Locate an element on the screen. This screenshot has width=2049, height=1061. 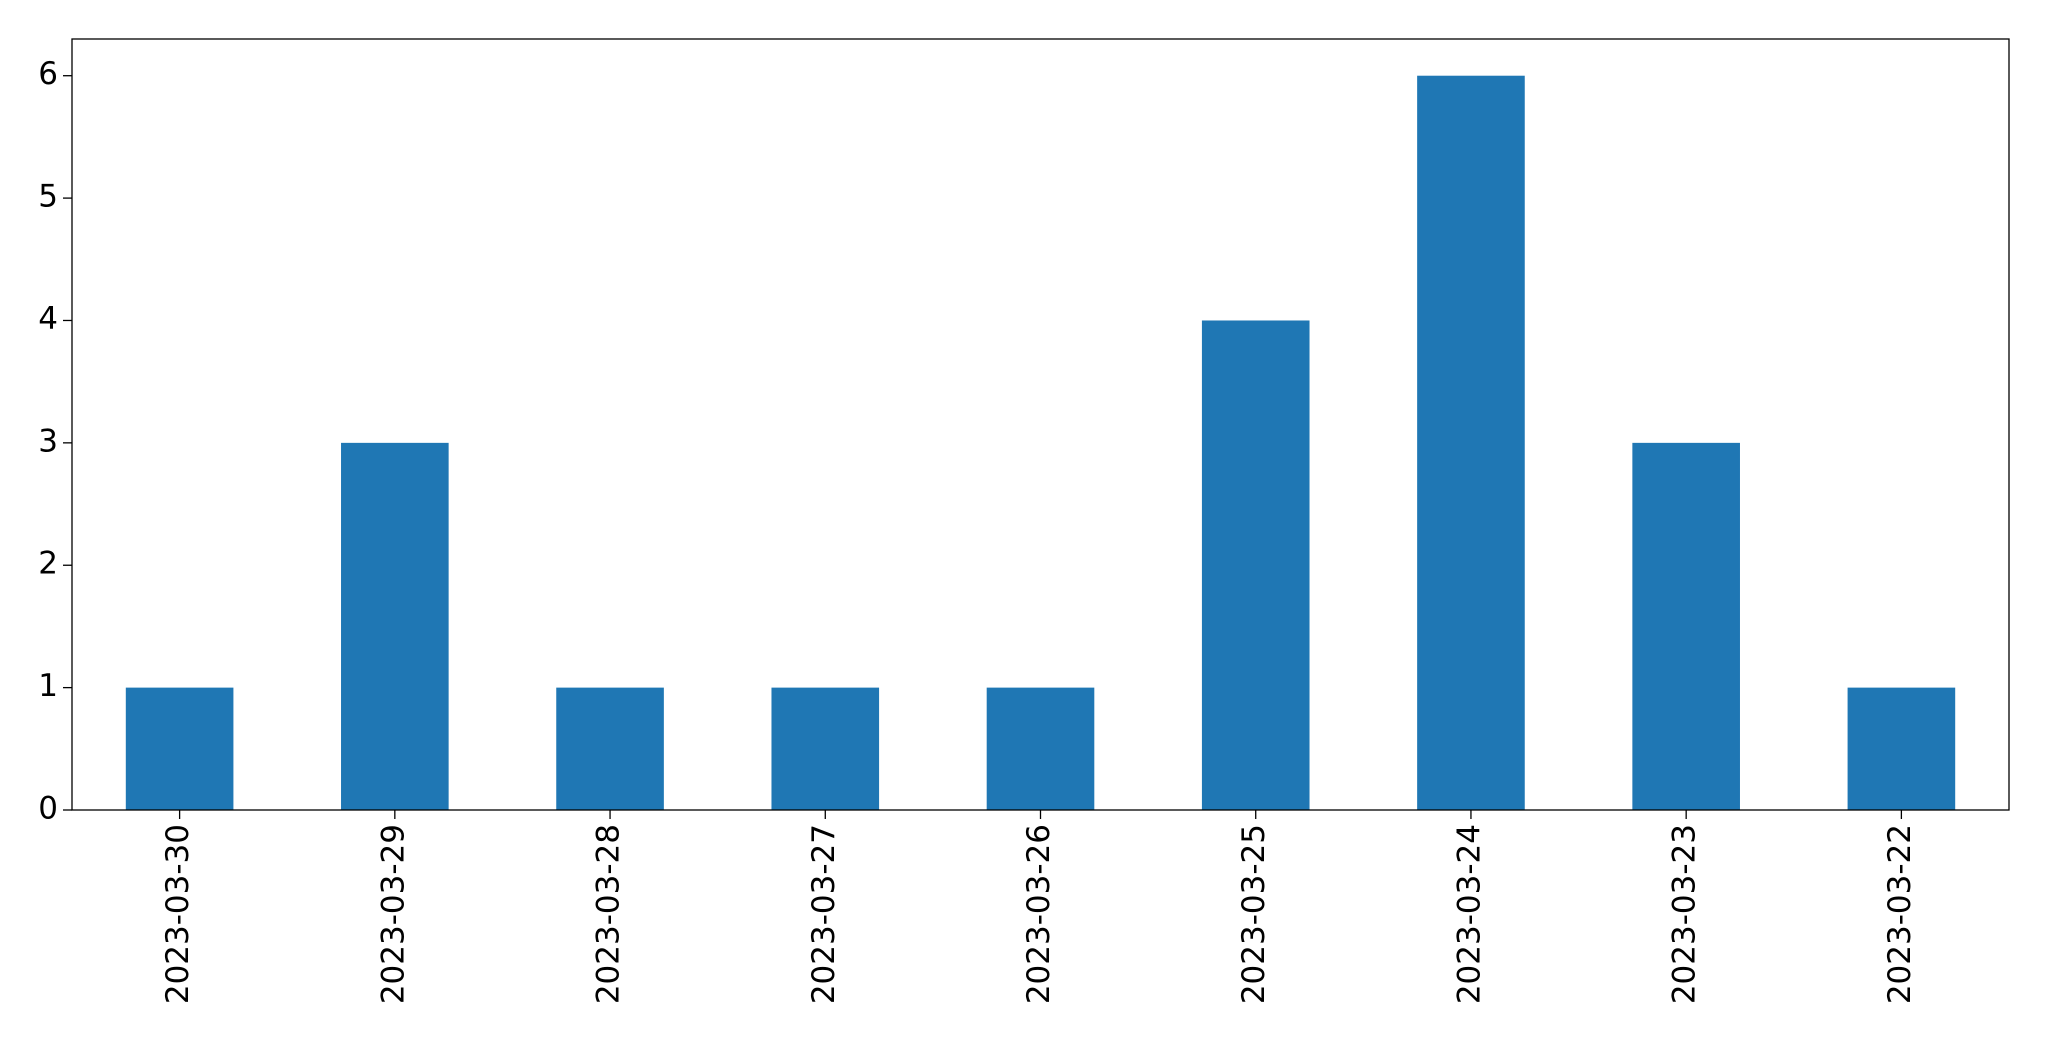
y-tick-label: 4 is located at coordinates (48, 319).